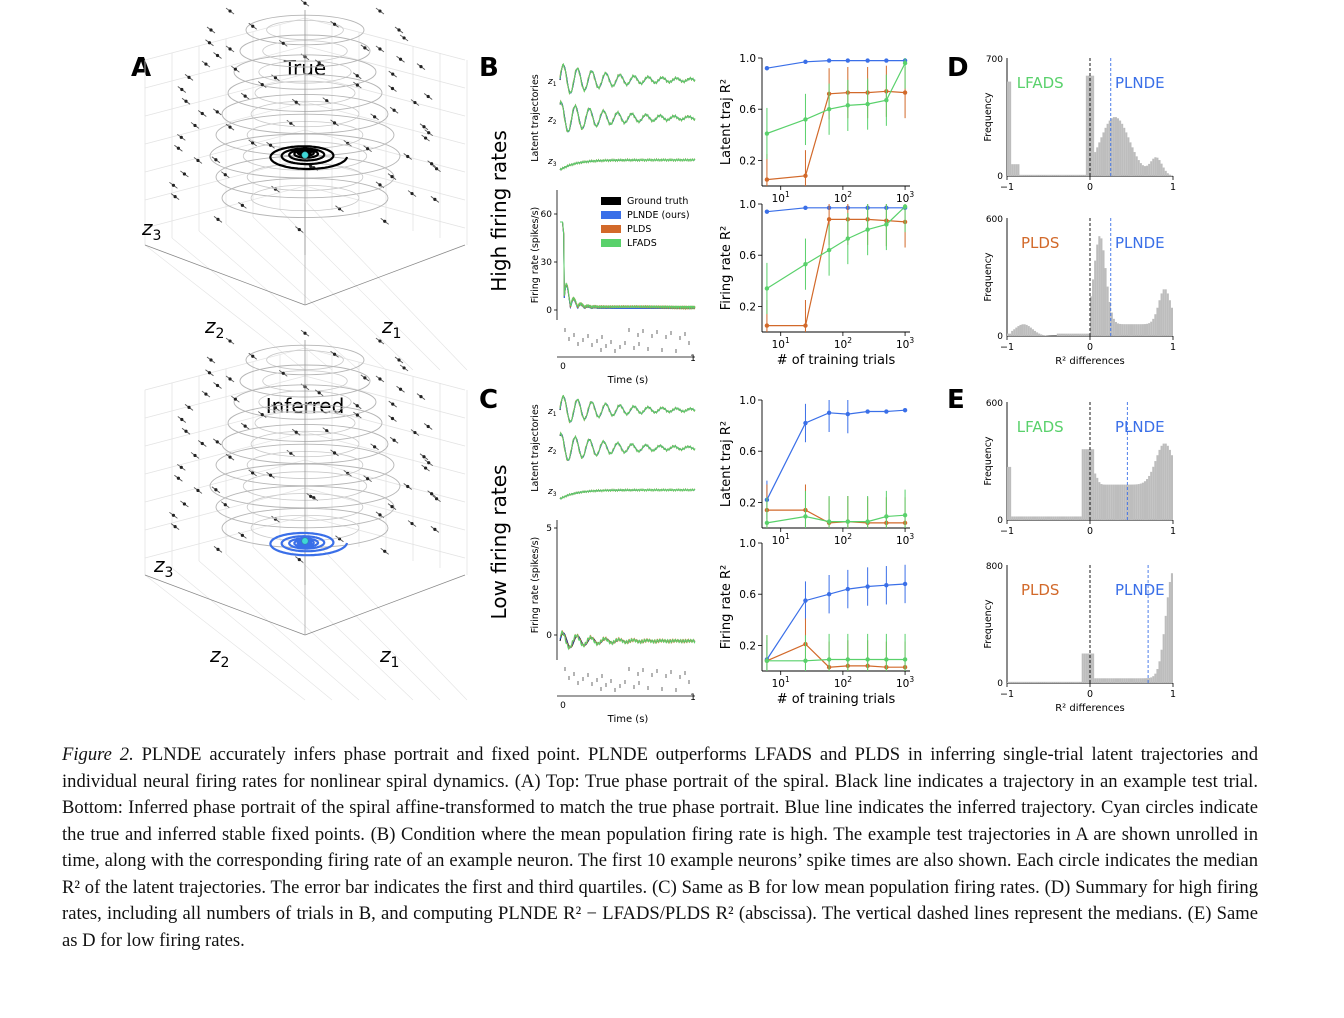 The height and width of the screenshot is (1018, 1344). What do you see at coordinates (849, 536) in the screenshot?
I see `r2-xtick-exp: 2` at bounding box center [849, 536].